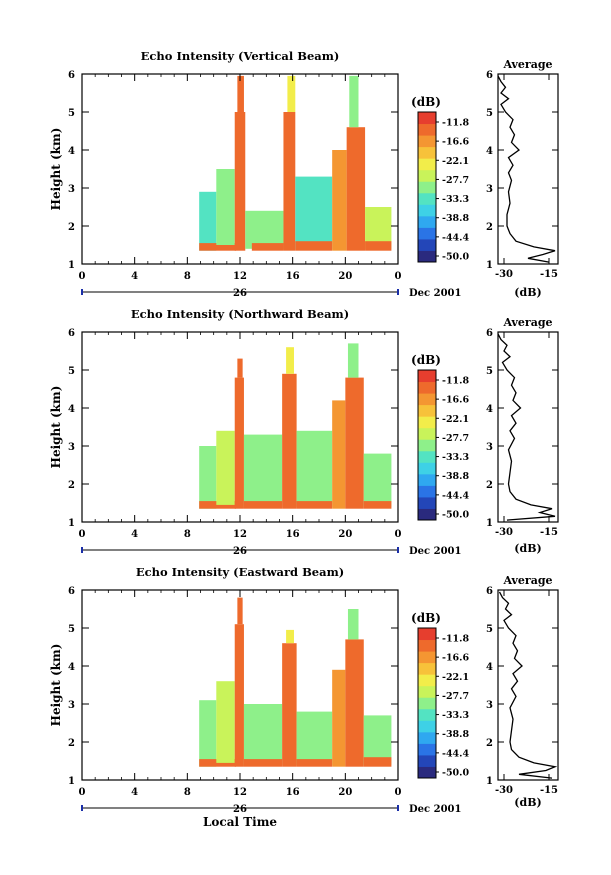  I want to click on colorbar-unit: (dB), so click(426, 360).